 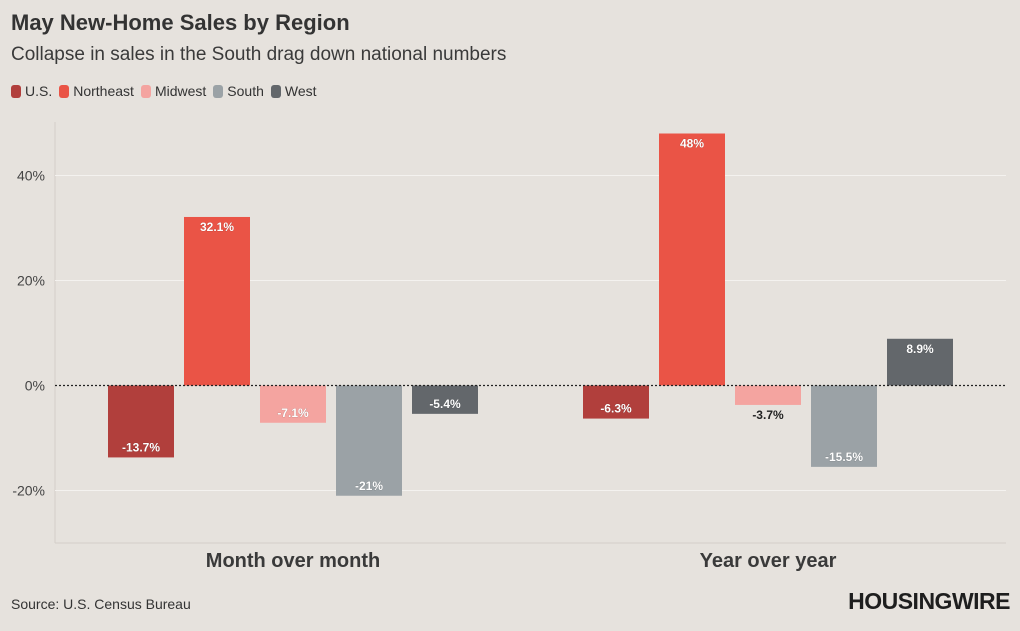 What do you see at coordinates (180, 22) in the screenshot?
I see `chart-title: May New-Home Sales by Region` at bounding box center [180, 22].